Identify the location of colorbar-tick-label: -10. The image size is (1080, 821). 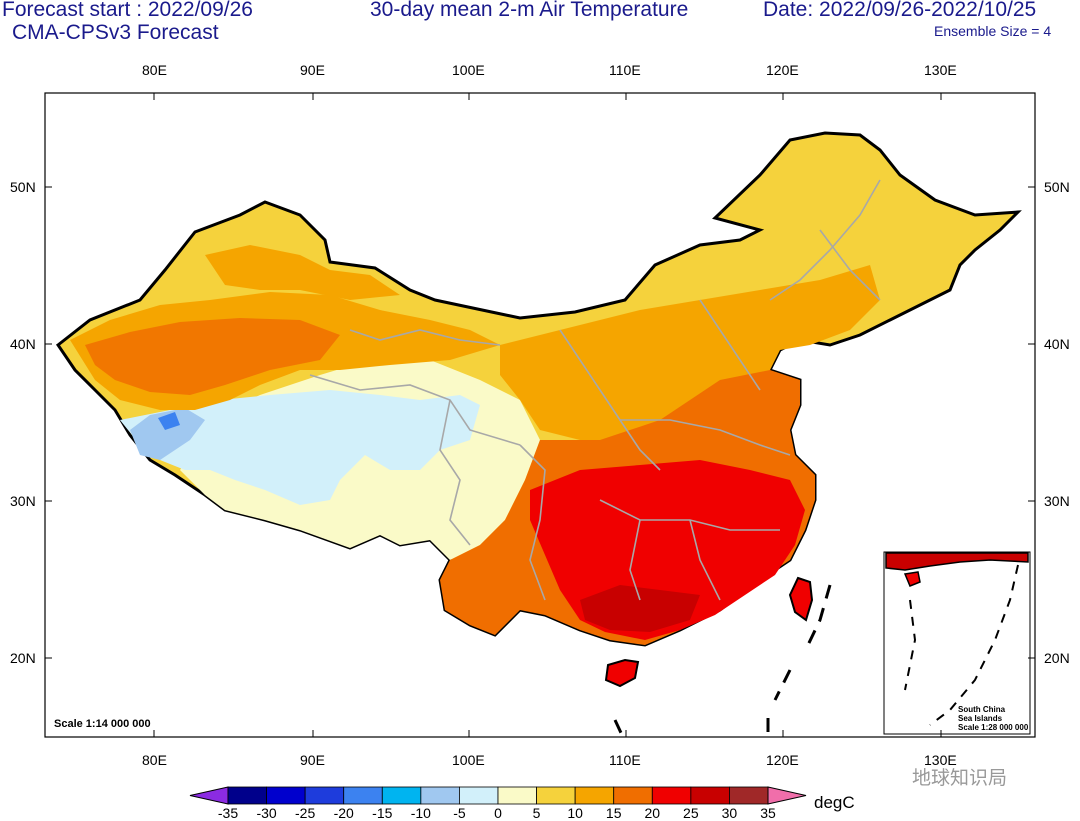
(420, 813).